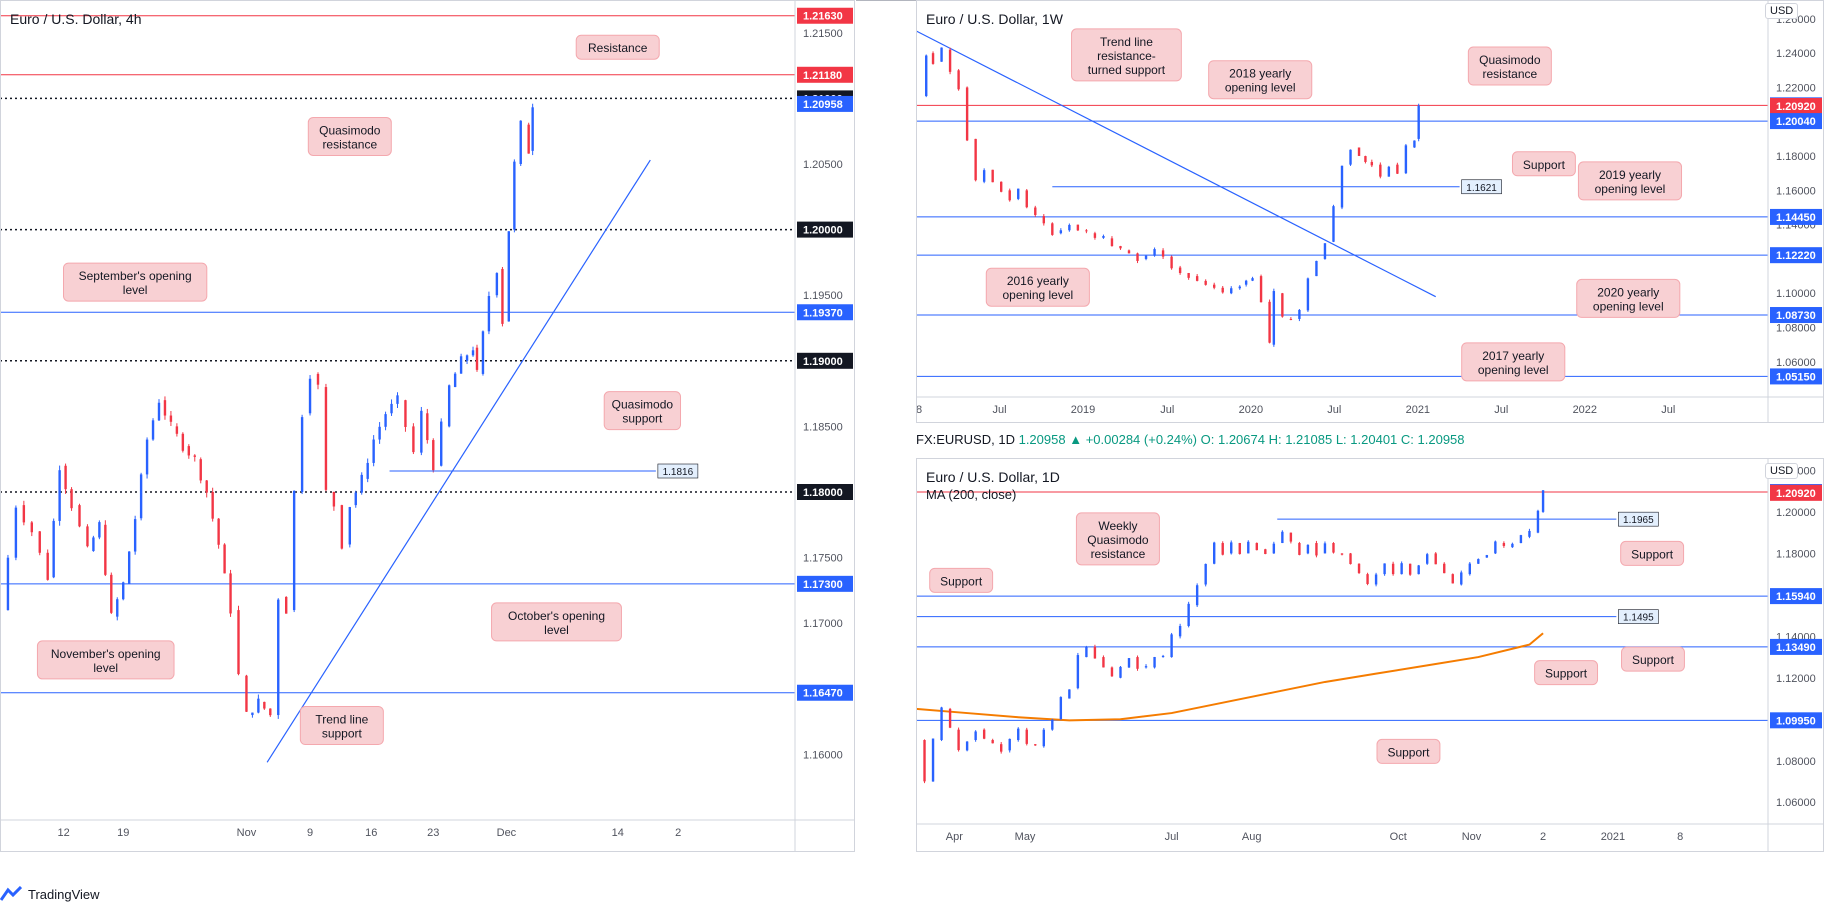 The image size is (1824, 910). What do you see at coordinates (1229, 677) in the screenshot?
I see `ma-200-line` at bounding box center [1229, 677].